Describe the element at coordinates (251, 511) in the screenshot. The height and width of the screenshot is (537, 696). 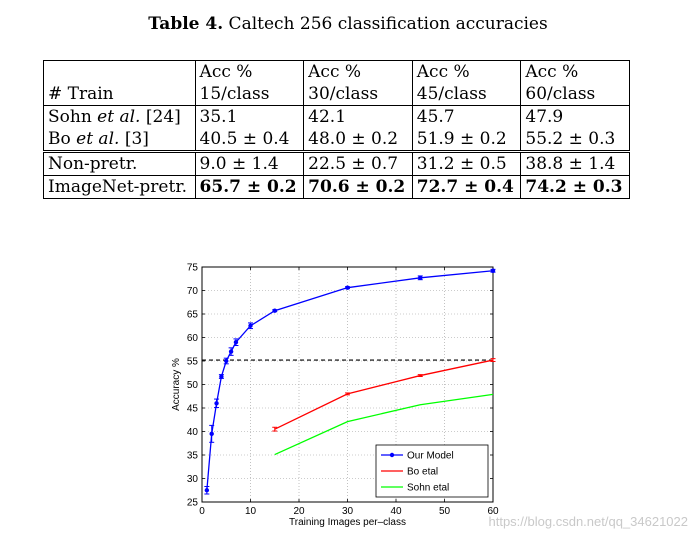
I see `x-tick-label: 10` at that location.